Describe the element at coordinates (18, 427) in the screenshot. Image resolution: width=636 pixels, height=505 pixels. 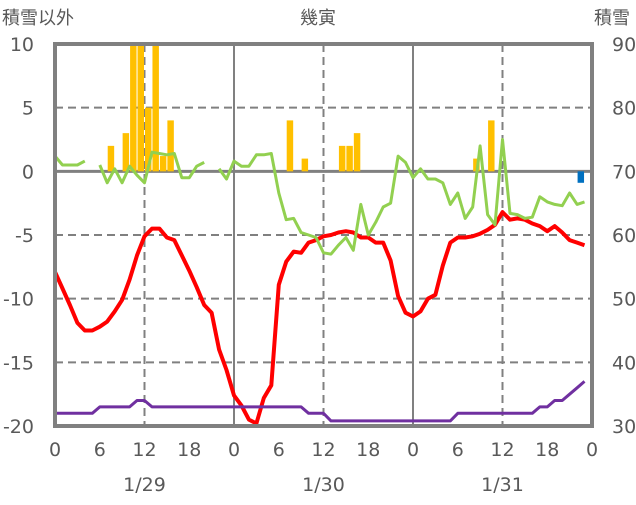
I see `y-tick-left: -20` at that location.